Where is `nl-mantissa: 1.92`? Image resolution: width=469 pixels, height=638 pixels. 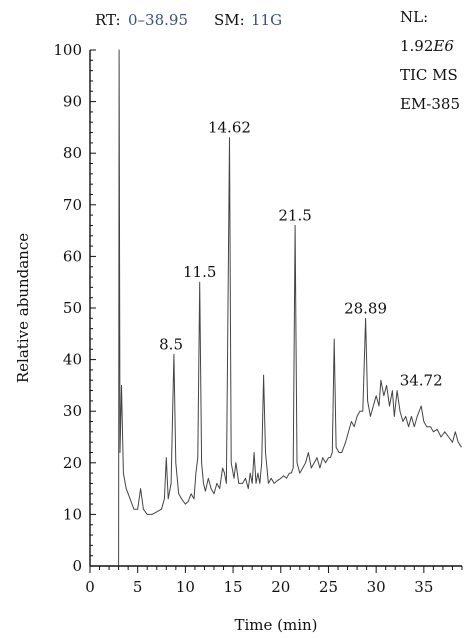
nl-mantissa: 1.92 is located at coordinates (416, 46).